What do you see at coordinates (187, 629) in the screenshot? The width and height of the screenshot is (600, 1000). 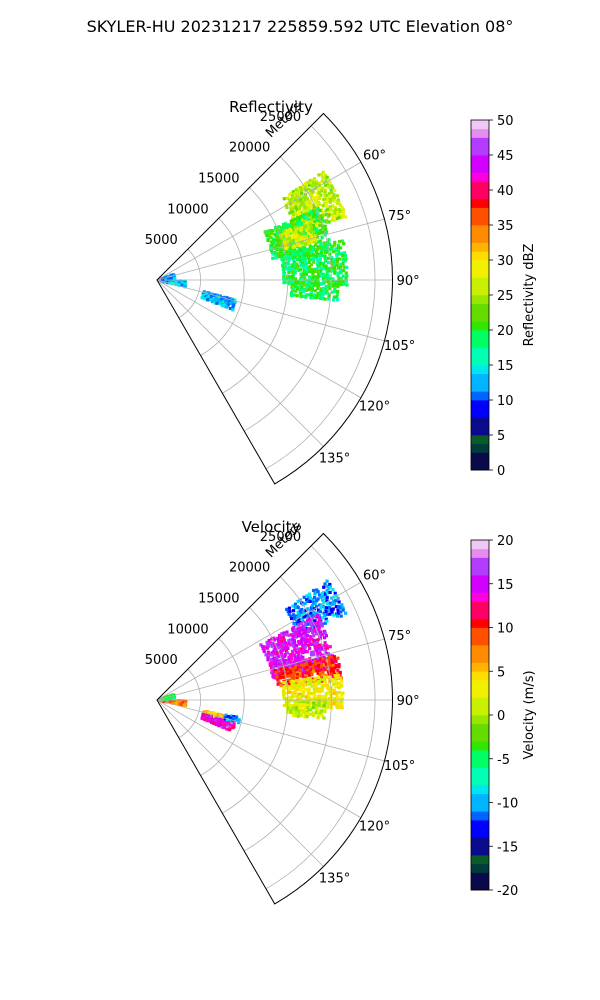 I see `radial-tick-label: 10000` at bounding box center [187, 629].